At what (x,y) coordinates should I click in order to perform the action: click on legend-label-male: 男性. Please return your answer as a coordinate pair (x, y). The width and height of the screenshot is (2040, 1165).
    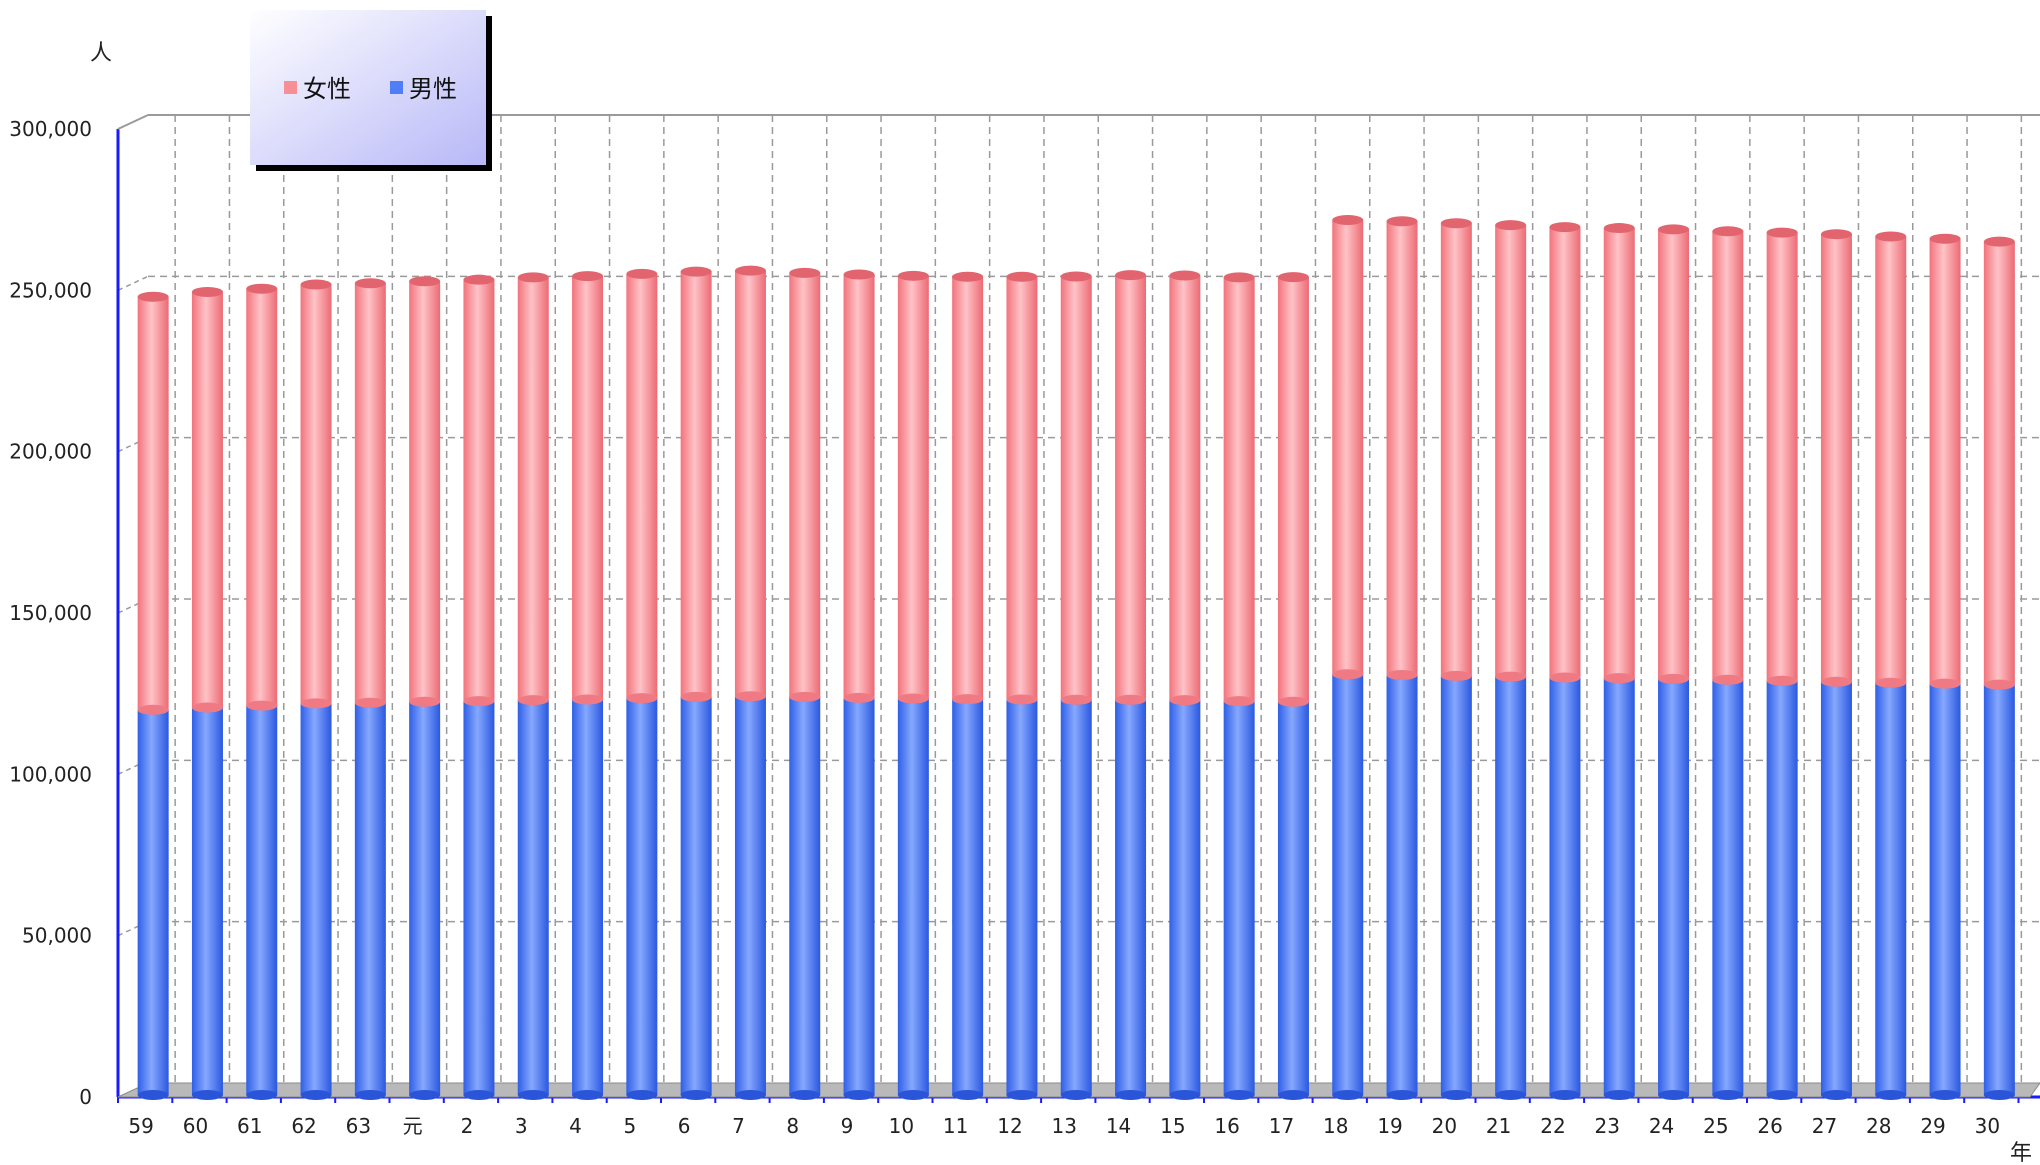
    Looking at the image, I should click on (433, 89).